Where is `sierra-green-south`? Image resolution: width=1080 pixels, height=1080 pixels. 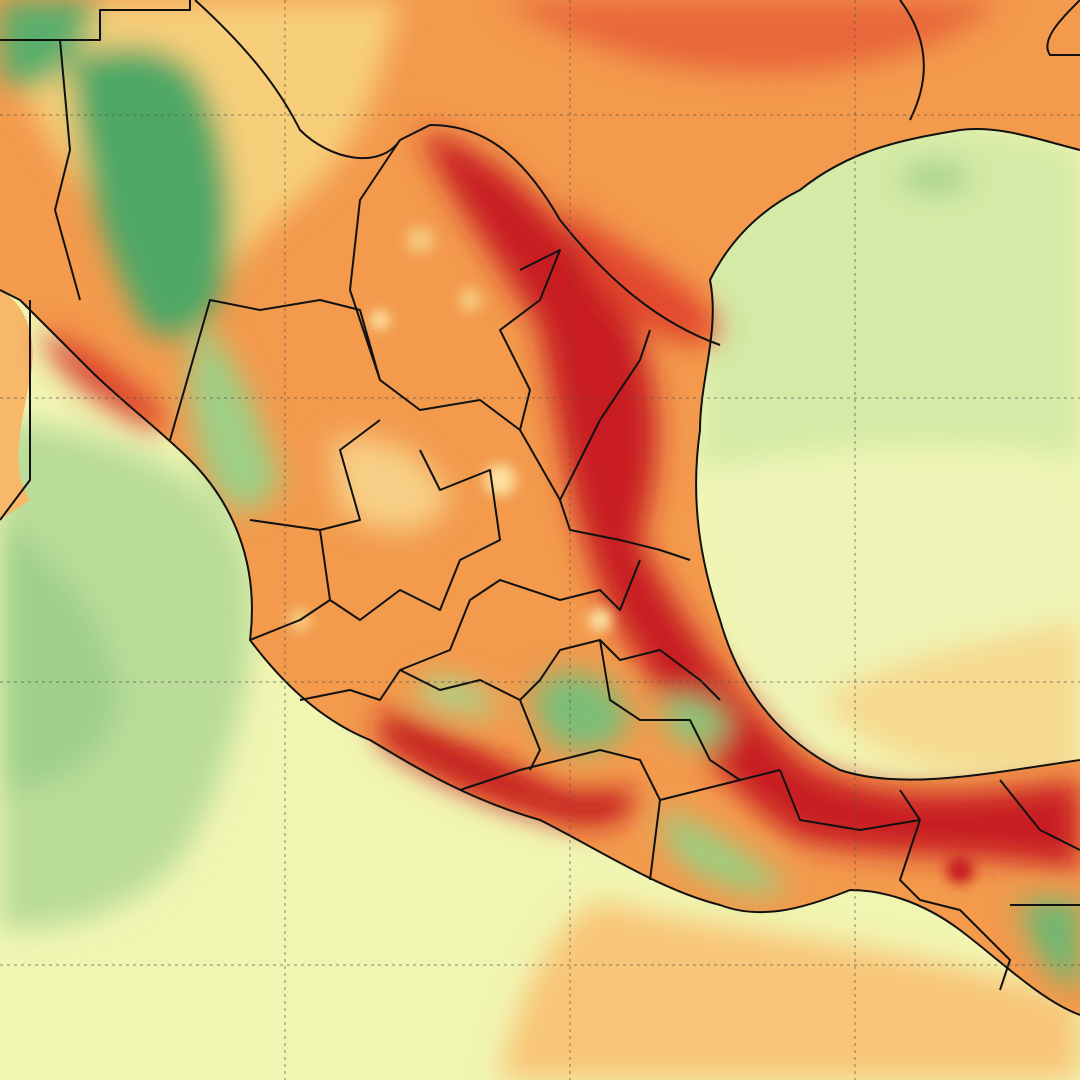
sierra-green-south is located at coordinates (234, 415).